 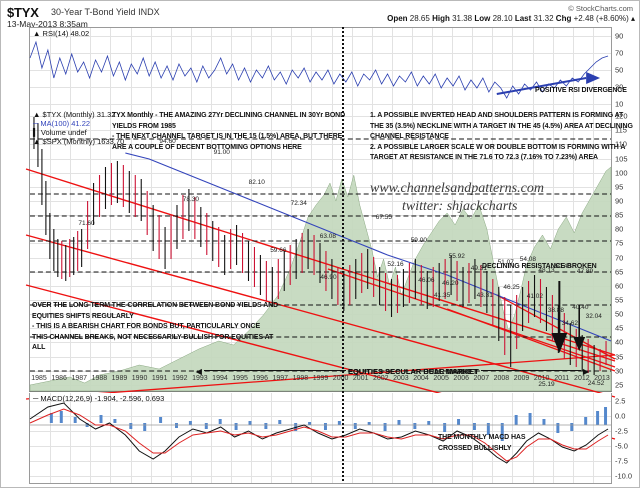 I want to click on low-value: 28.10, so click(x=502, y=18).